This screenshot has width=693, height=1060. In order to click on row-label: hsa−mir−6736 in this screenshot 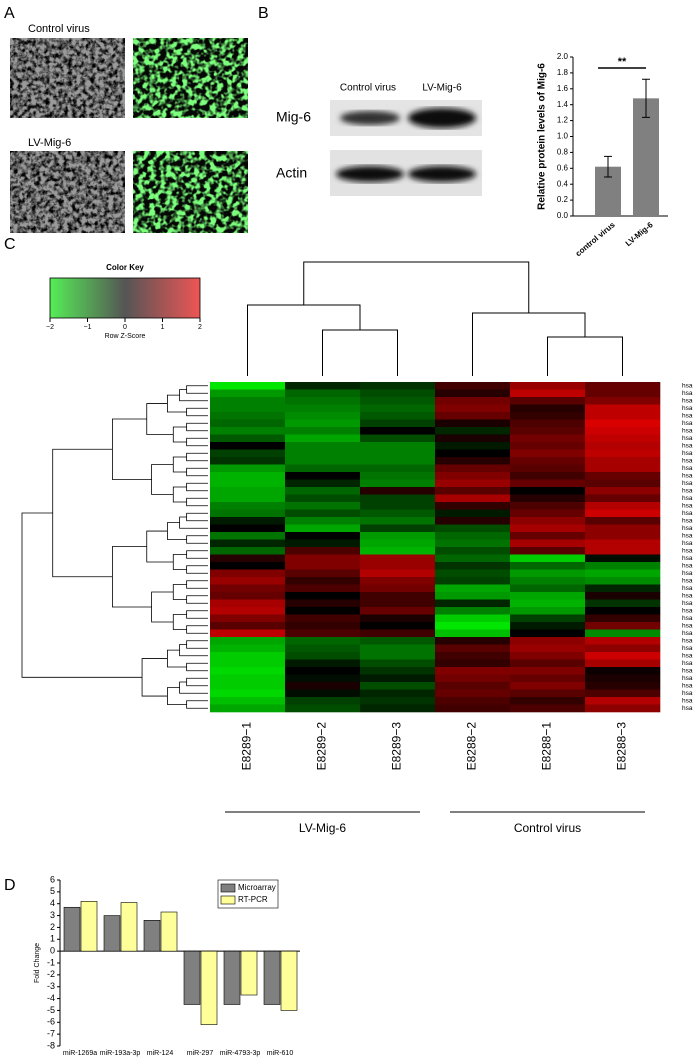, I will do `click(687, 423)`.